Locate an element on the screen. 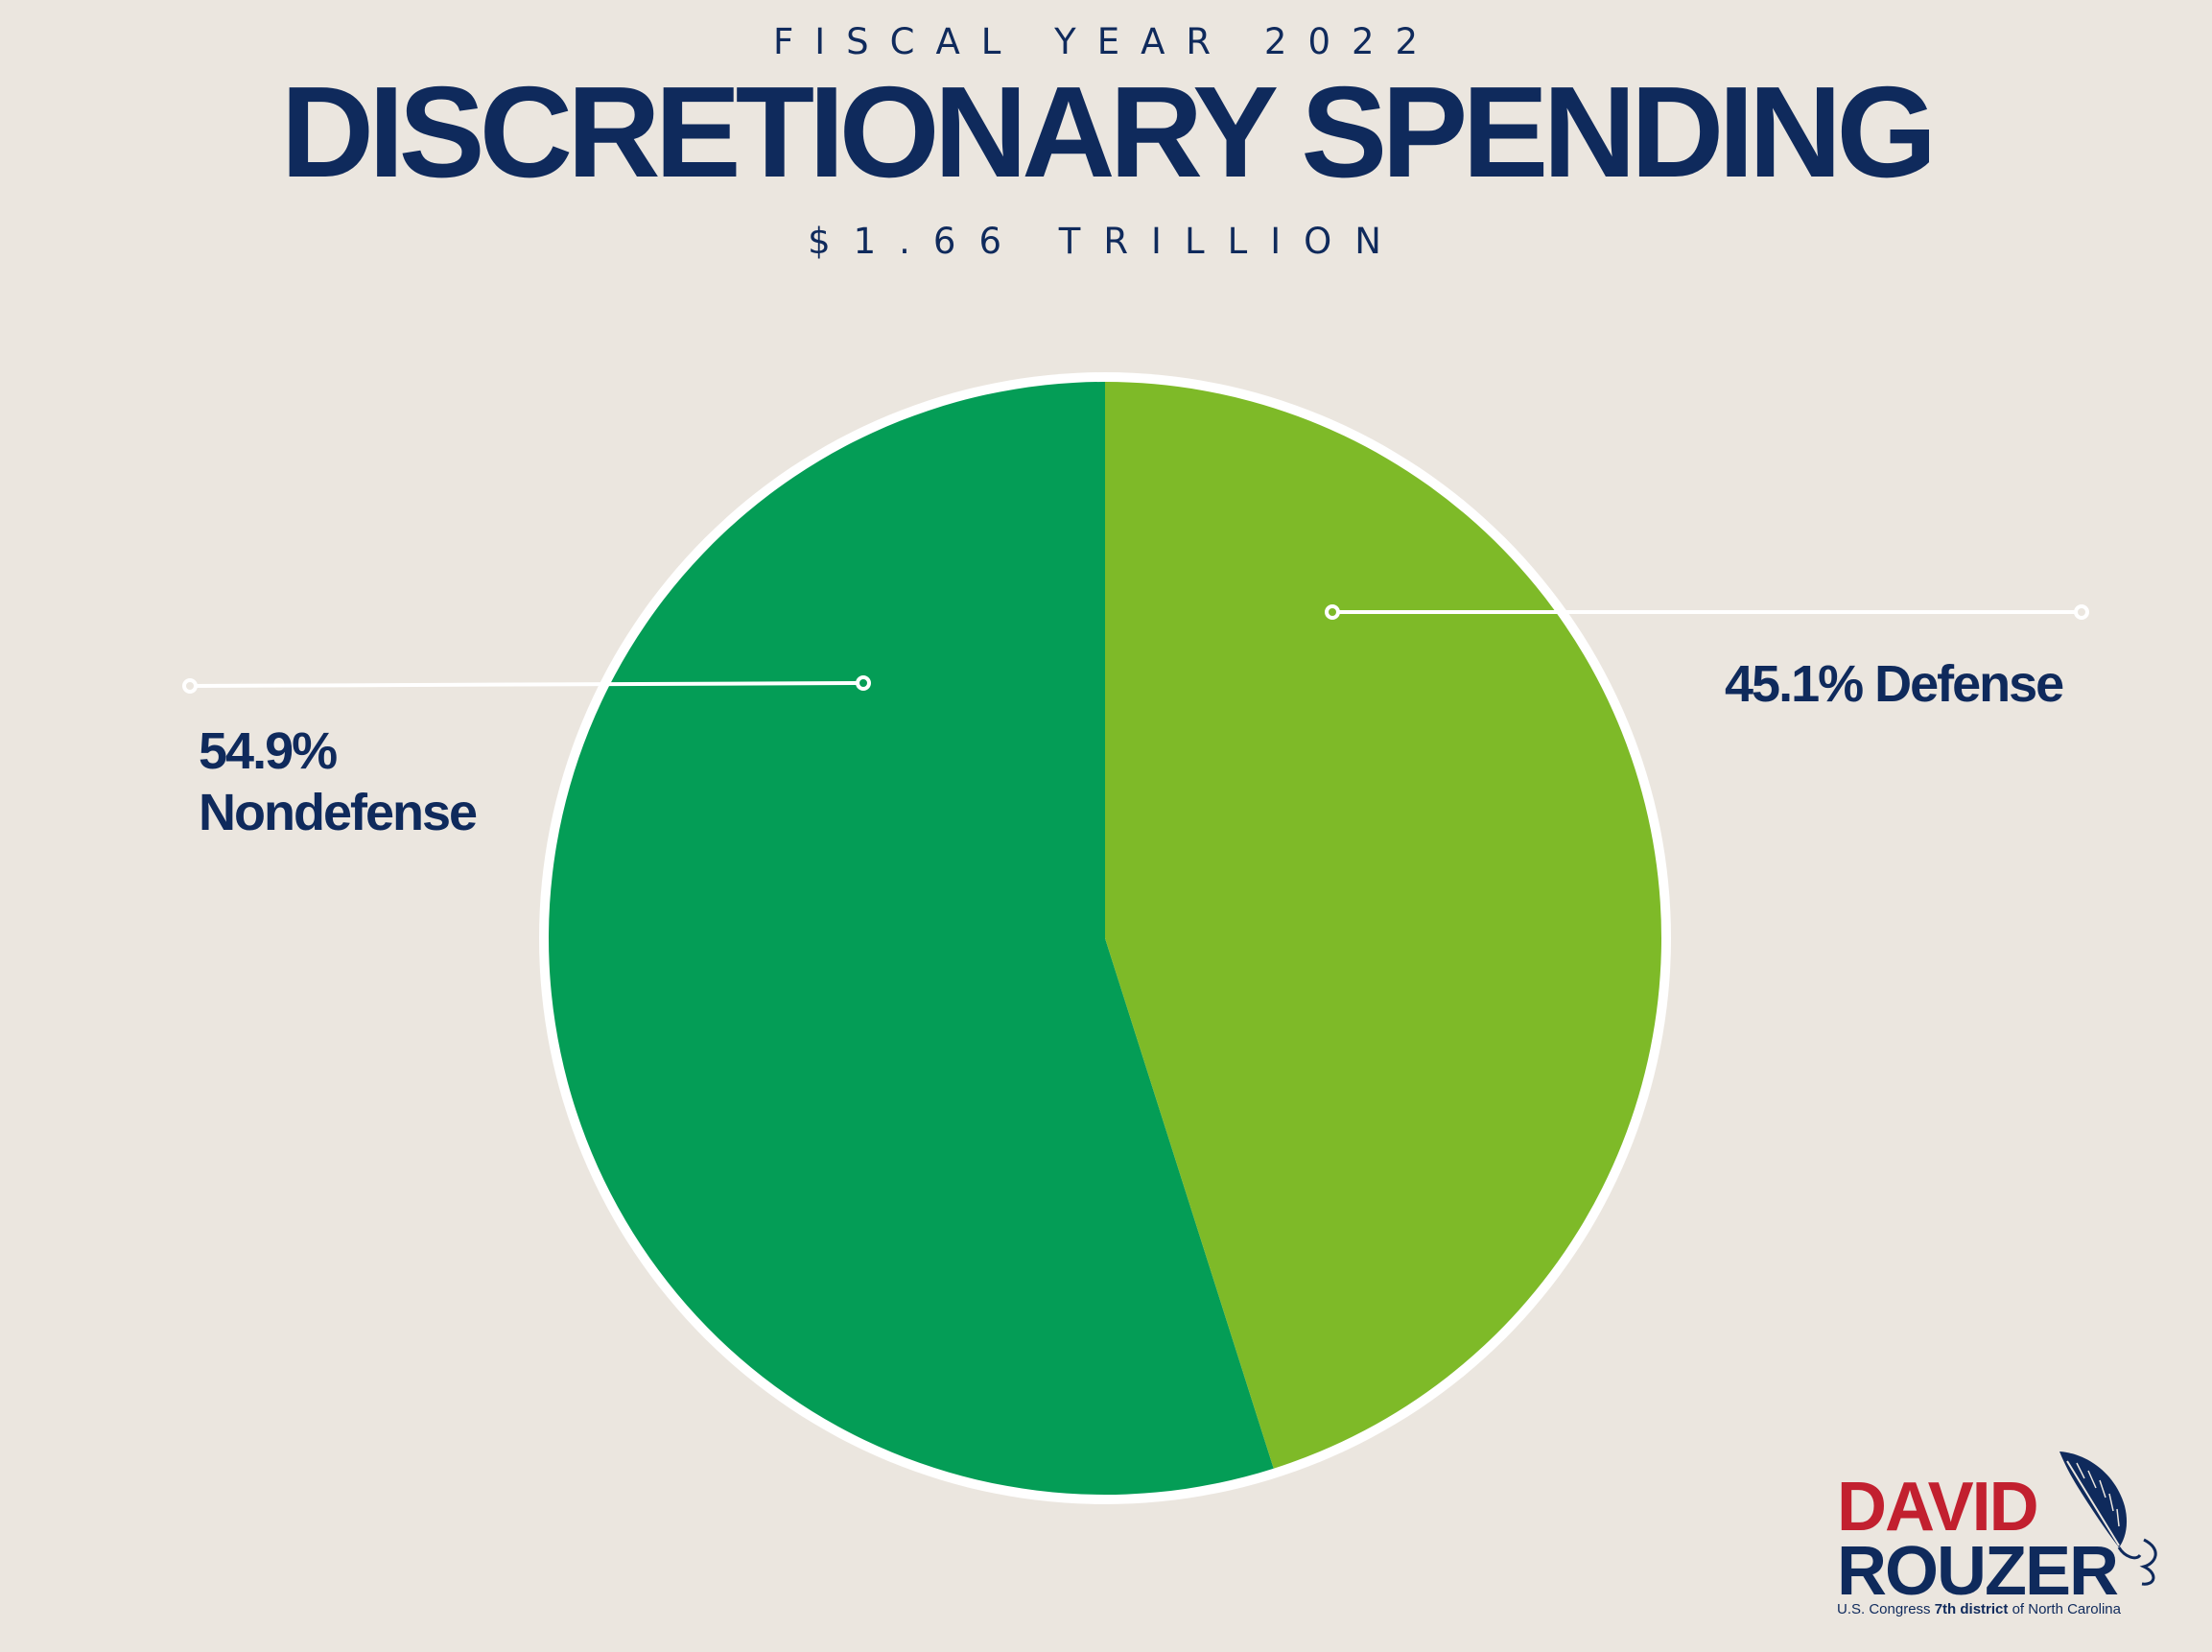  data-label-defense: 45.1% Defense is located at coordinates (1894, 684).